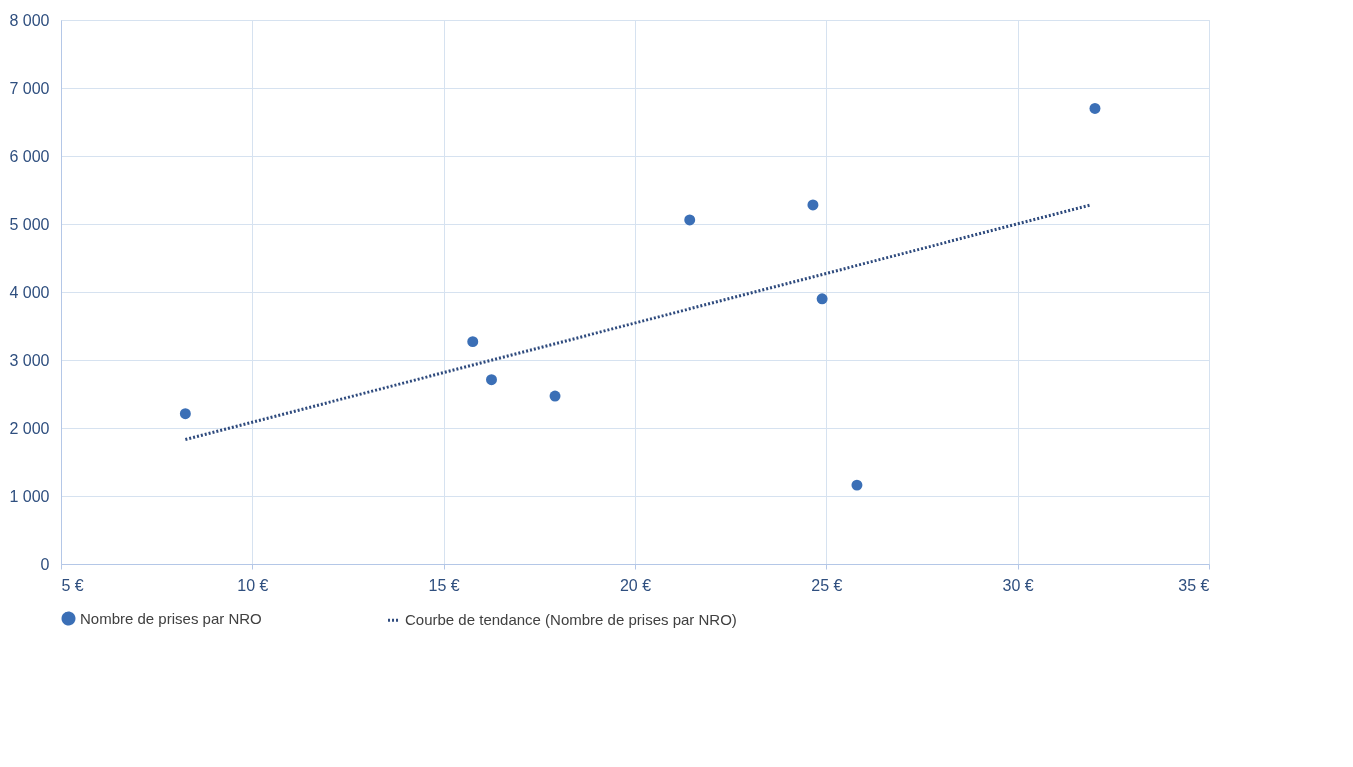 Image resolution: width=1353 pixels, height=767 pixels. I want to click on y-tick-label: 0, so click(45, 564).